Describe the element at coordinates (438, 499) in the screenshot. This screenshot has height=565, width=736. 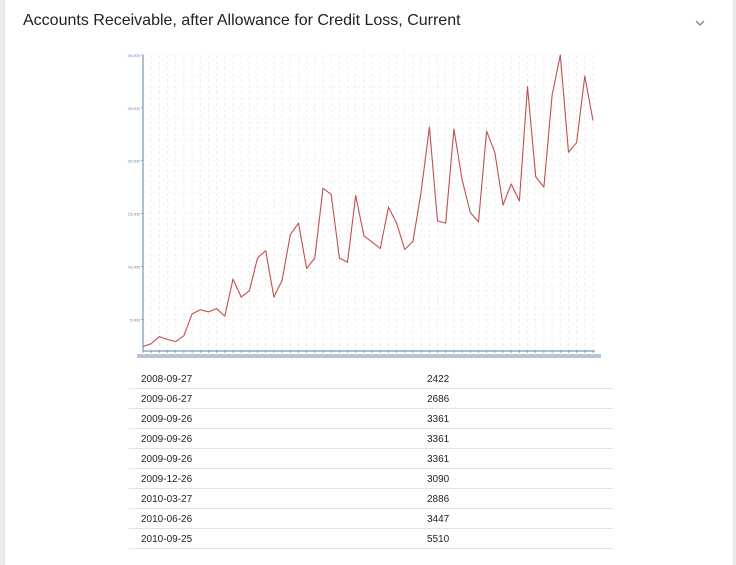
I see `value-cell: 2886` at that location.